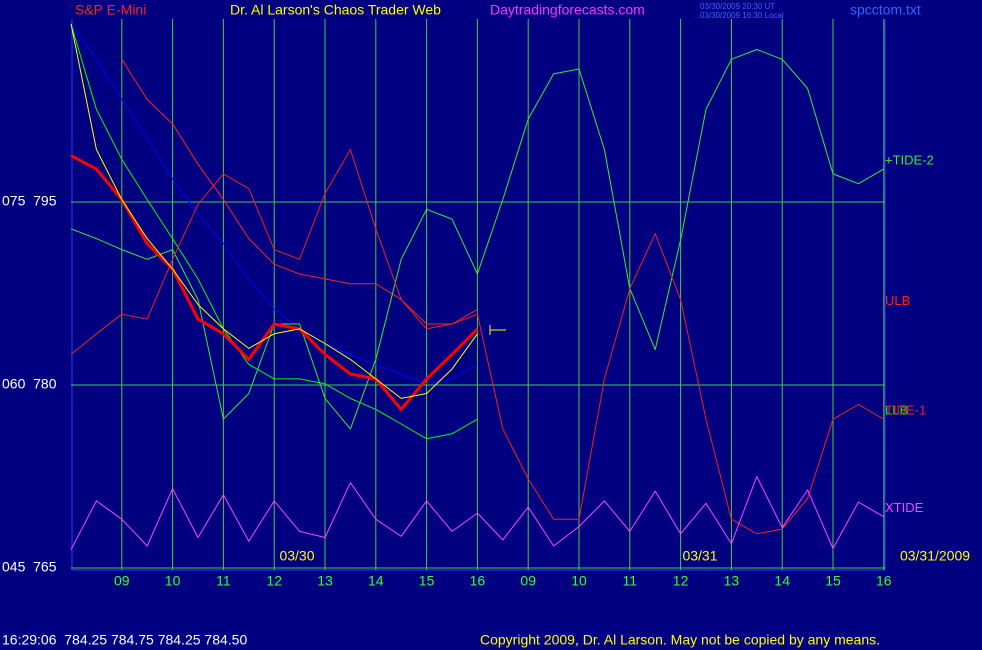  I want to click on series-label: XTIDE, so click(904, 507).